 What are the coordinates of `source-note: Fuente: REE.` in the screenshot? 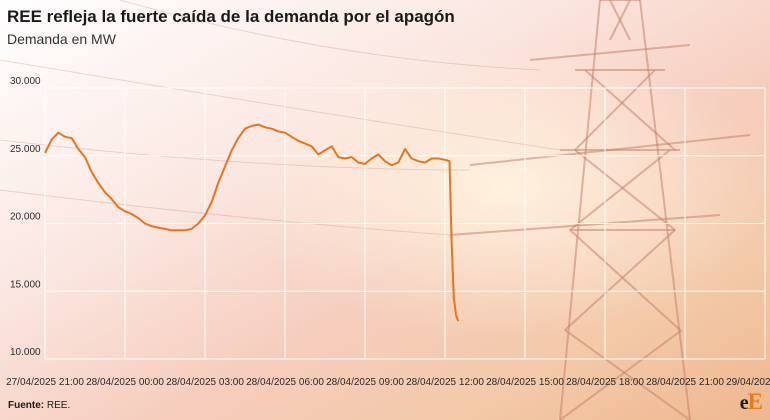 It's located at (39, 405).